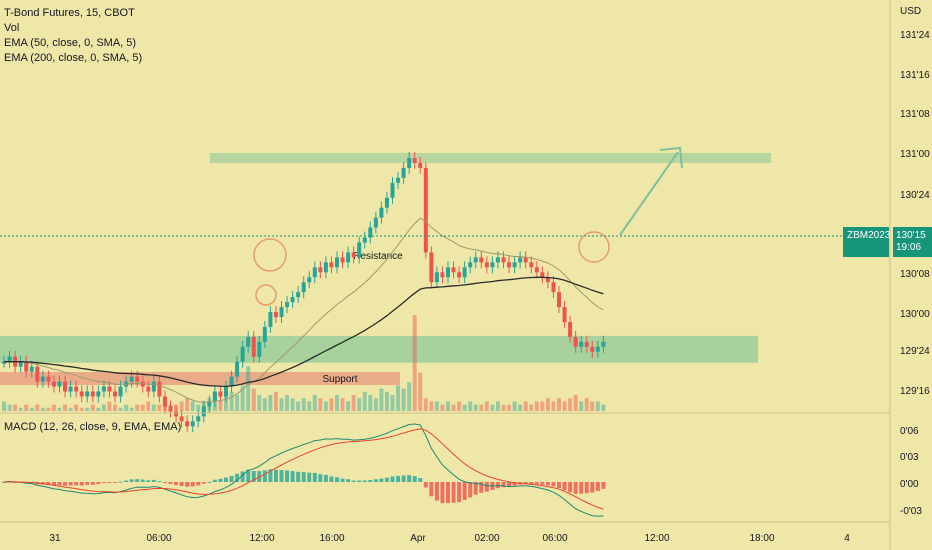 This screenshot has width=932, height=550. What do you see at coordinates (418, 538) in the screenshot?
I see `time-tick-label: Apr` at bounding box center [418, 538].